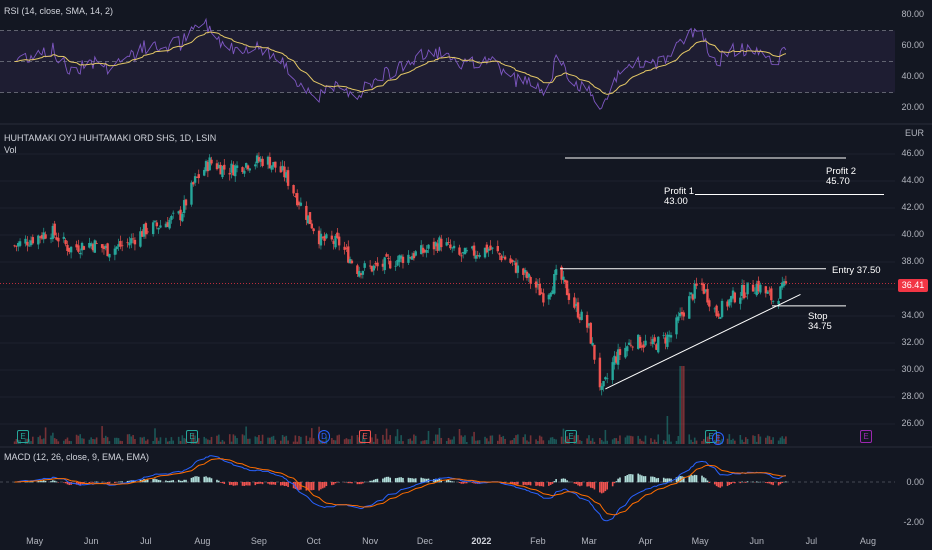 This screenshot has width=932, height=550. Describe the element at coordinates (912, 369) in the screenshot. I see `price-tick: 30.00` at that location.